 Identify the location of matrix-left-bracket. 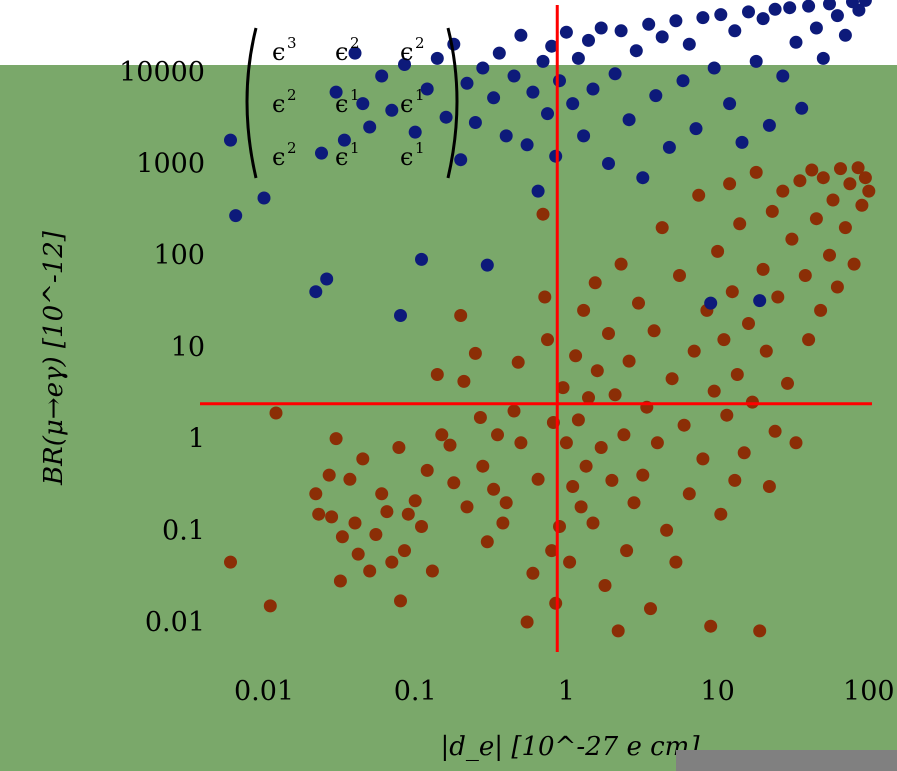
(251, 103).